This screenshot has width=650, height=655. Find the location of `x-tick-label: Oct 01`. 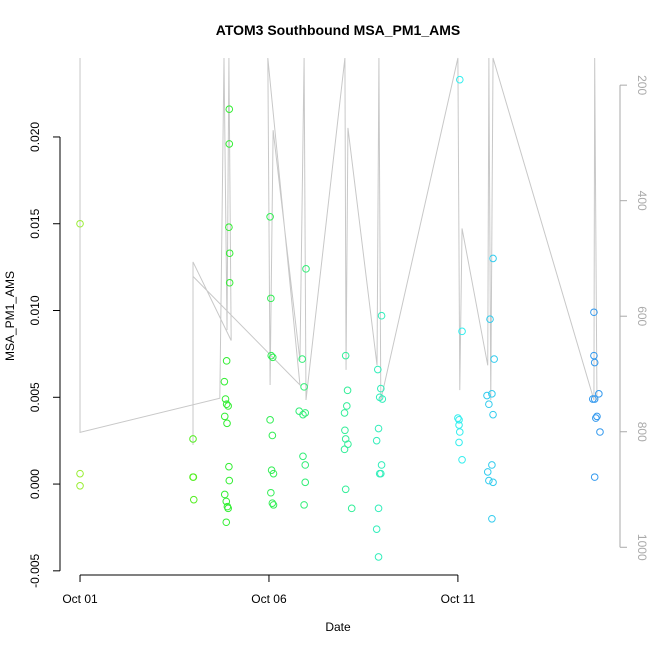

x-tick-label: Oct 01 is located at coordinates (80, 599).